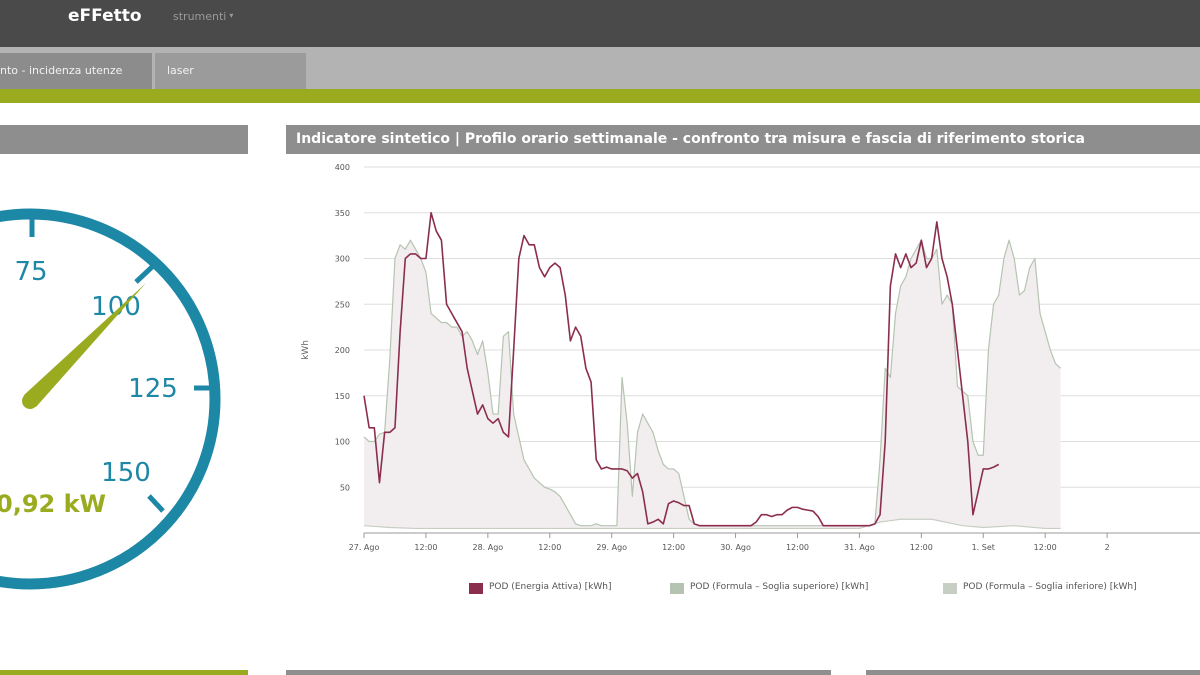  I want to click on y-tick-label: 150, so click(342, 396).